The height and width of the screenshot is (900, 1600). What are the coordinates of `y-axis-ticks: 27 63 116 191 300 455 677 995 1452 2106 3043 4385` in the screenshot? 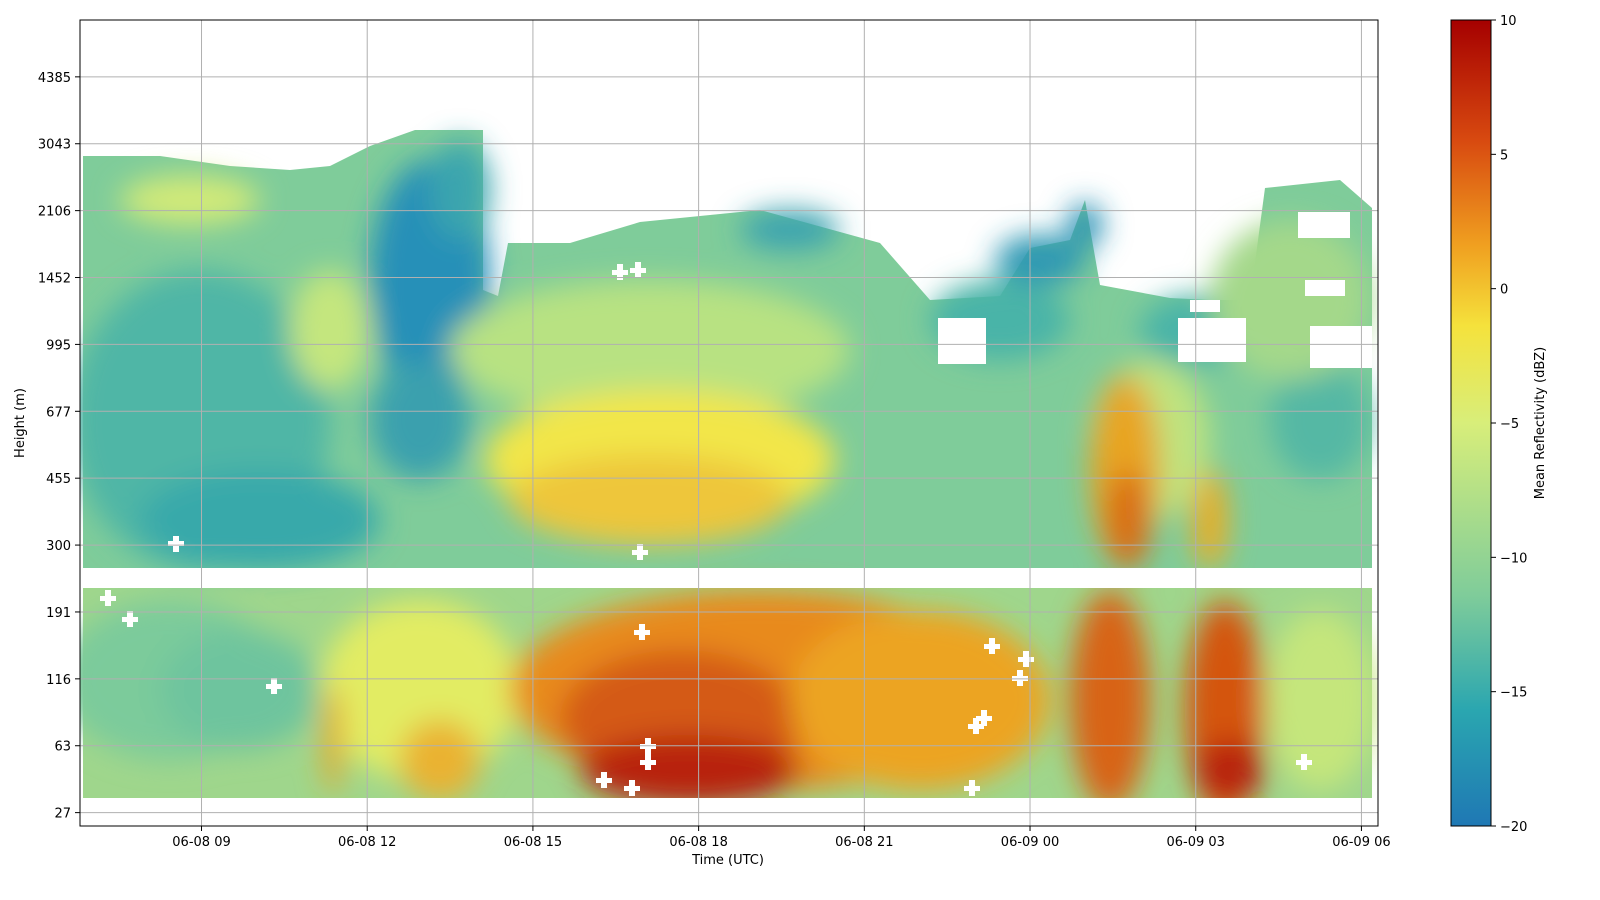 It's located at (59, 446).